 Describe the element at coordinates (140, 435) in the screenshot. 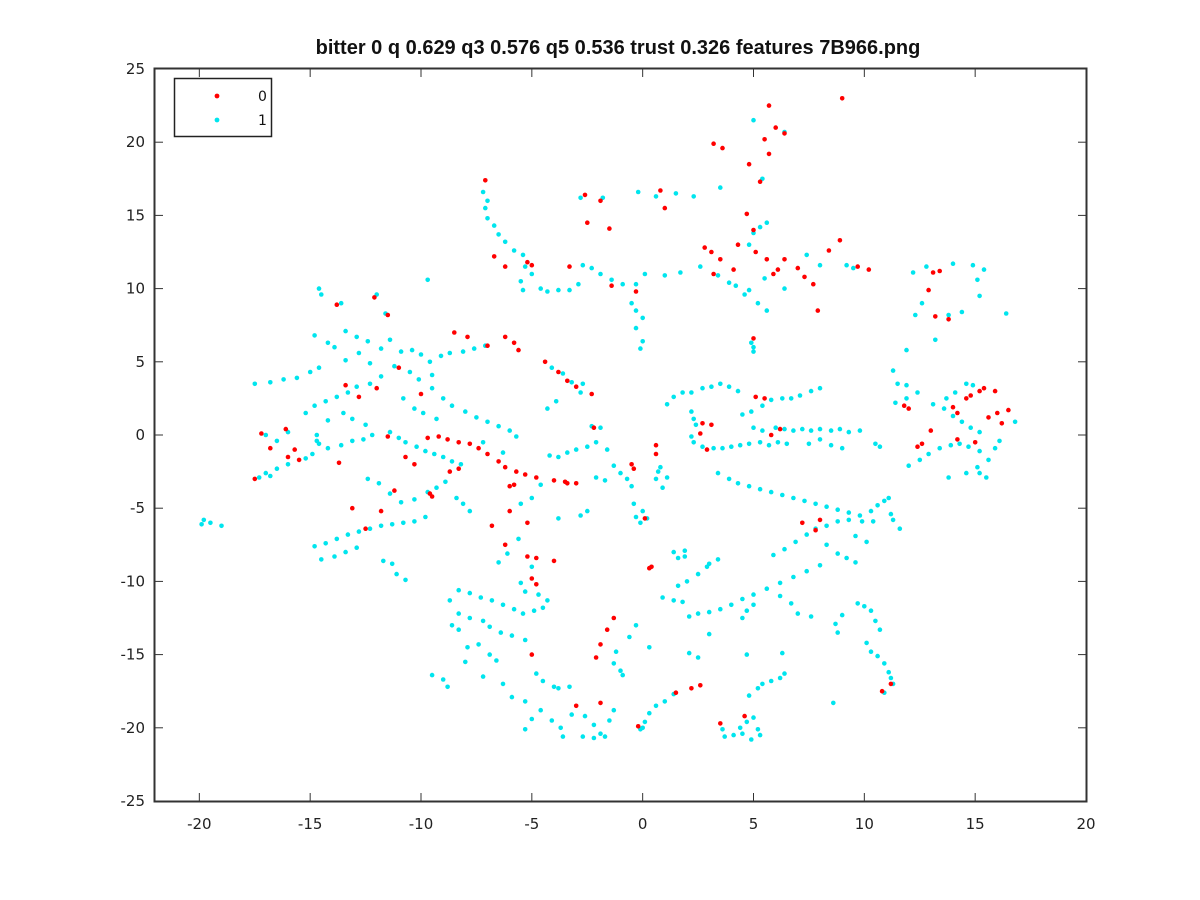

I see `y-tick-label: 0` at that location.